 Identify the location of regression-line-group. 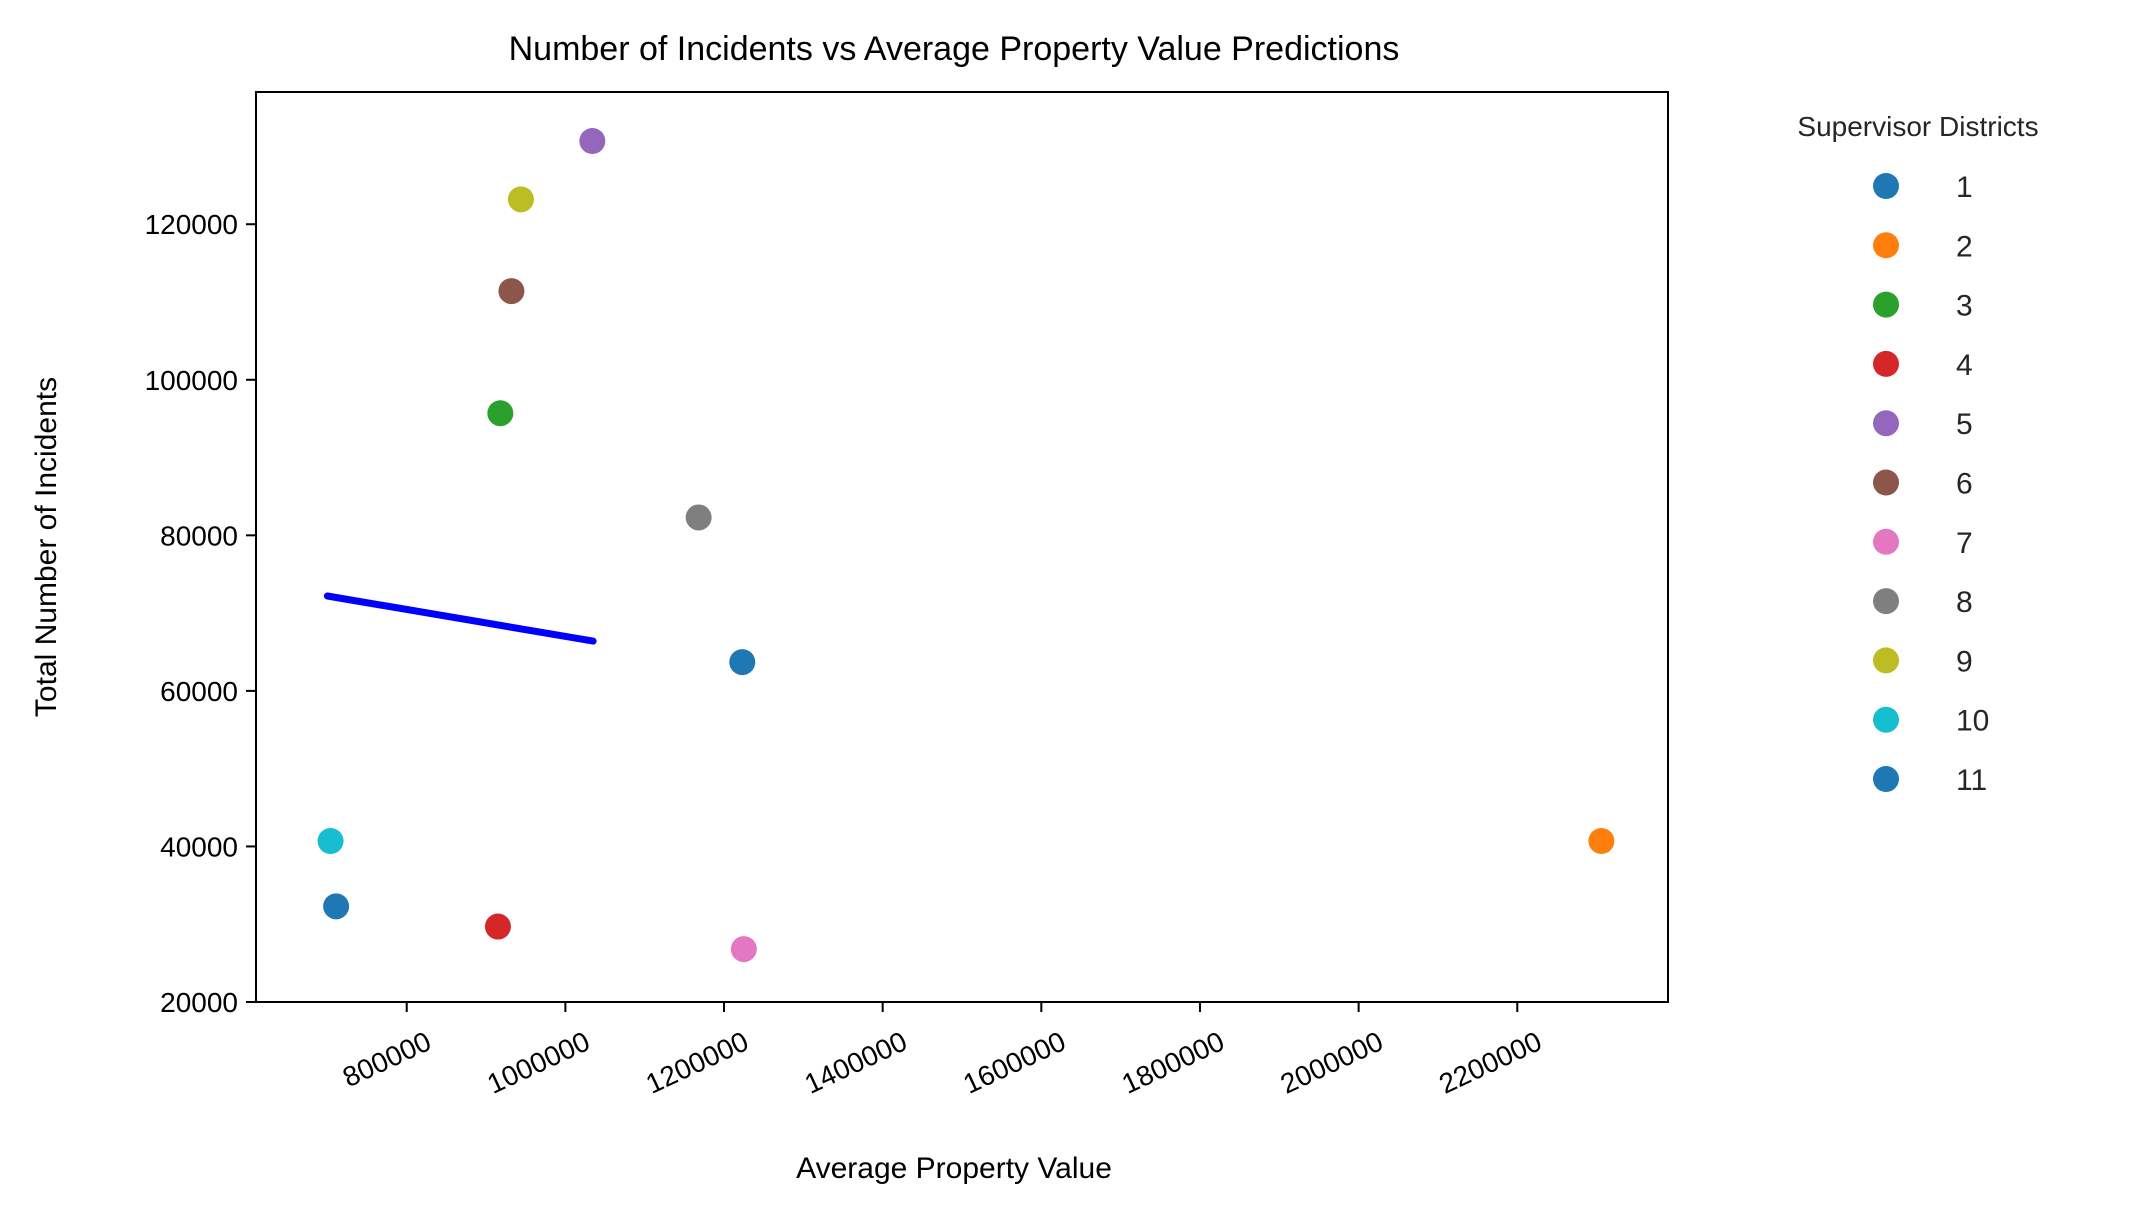
(460, 618).